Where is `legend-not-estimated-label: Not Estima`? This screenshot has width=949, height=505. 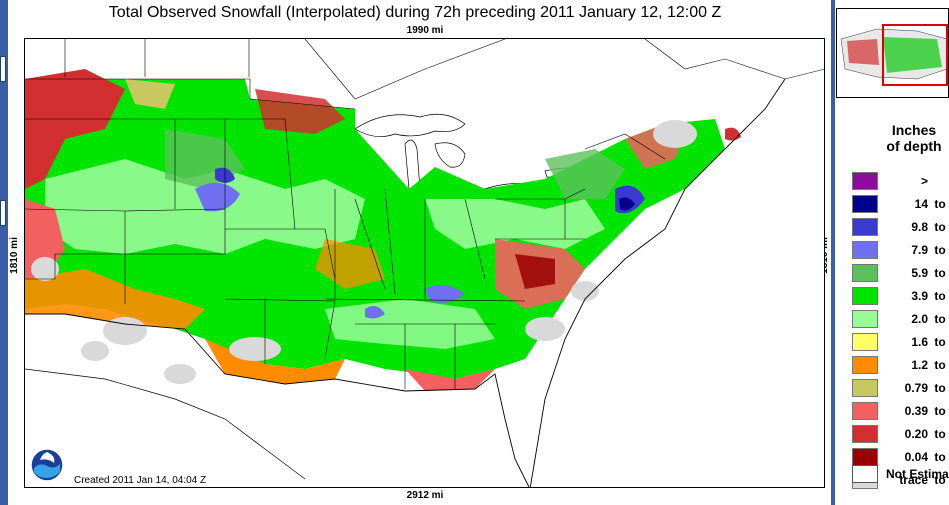 legend-not-estimated-label: Not Estima is located at coordinates (917, 474).